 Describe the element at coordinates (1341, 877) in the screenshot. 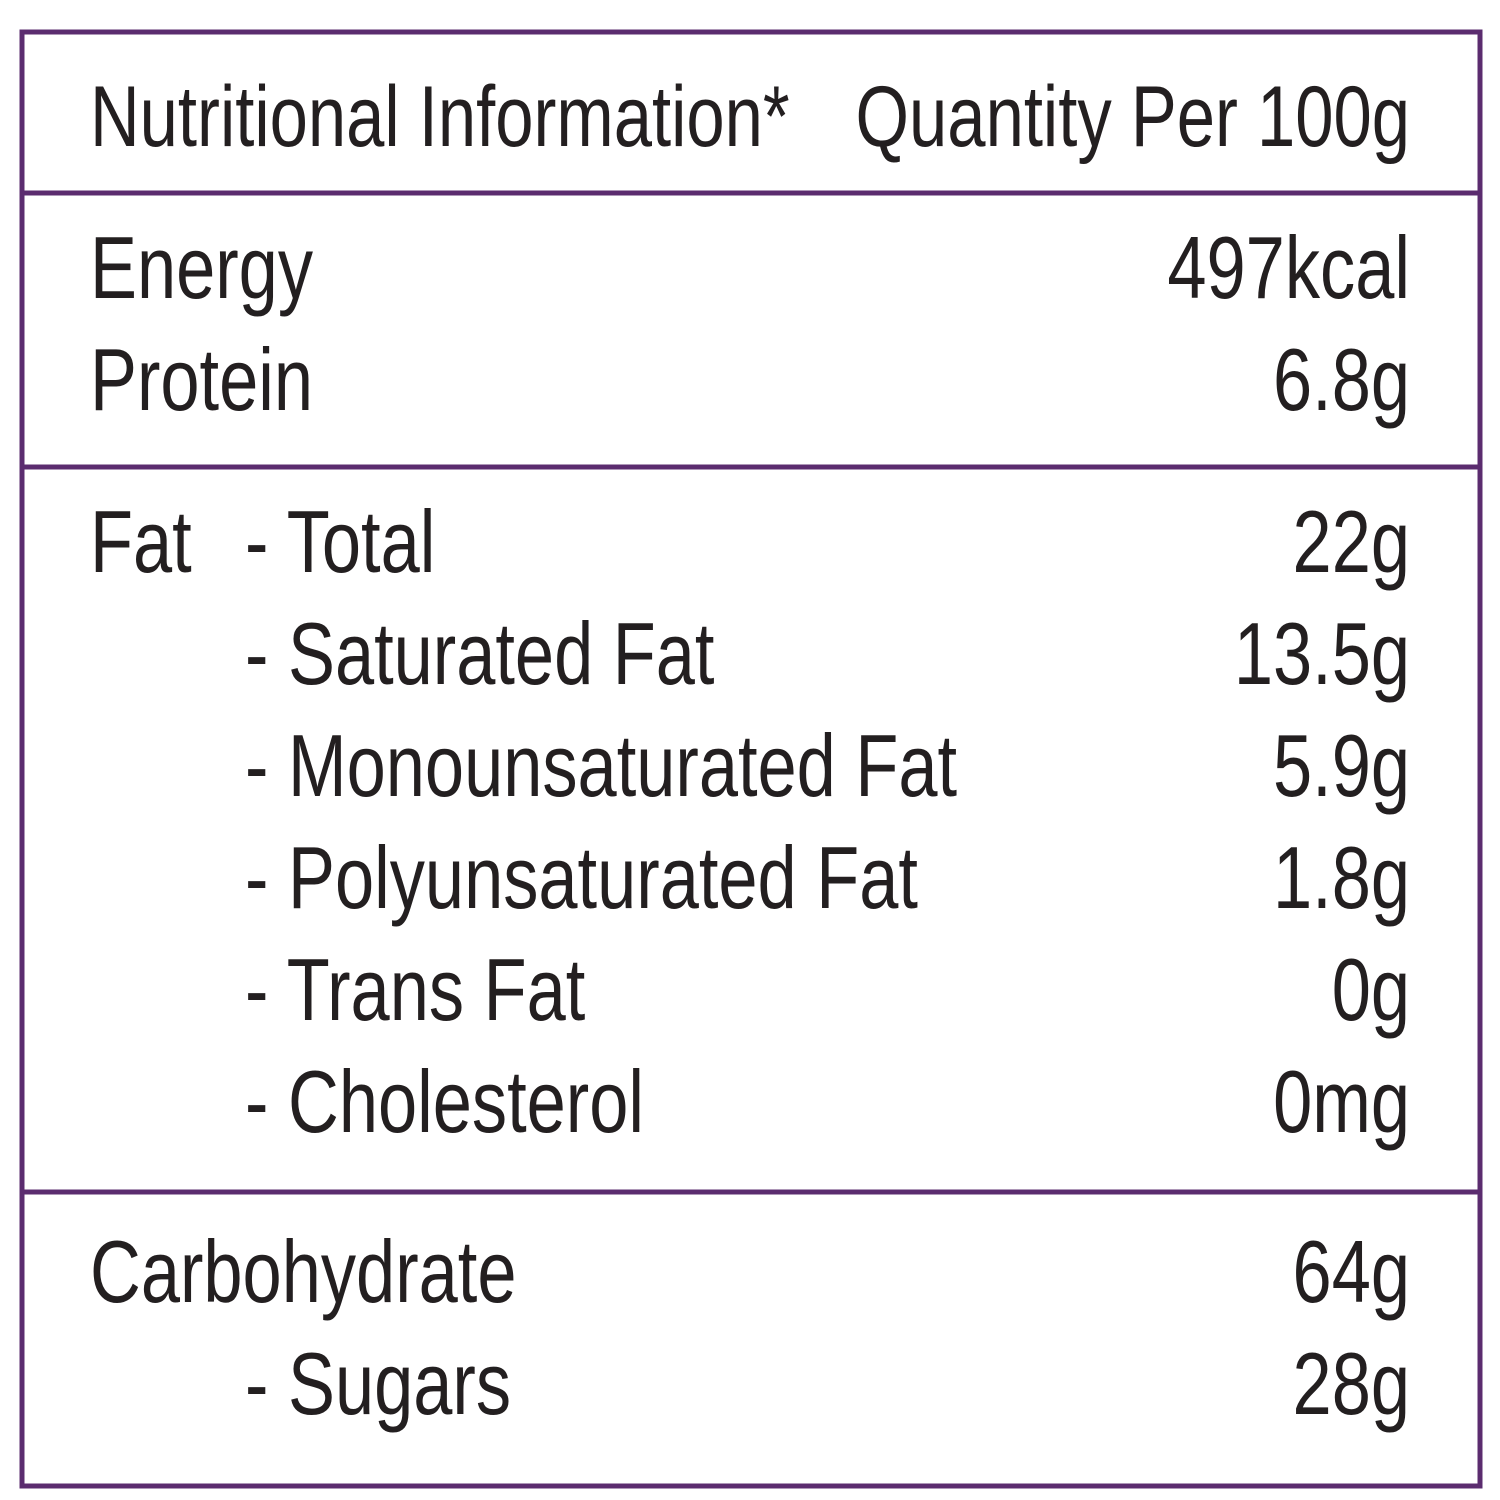

I see `row-value: 1.8g` at that location.